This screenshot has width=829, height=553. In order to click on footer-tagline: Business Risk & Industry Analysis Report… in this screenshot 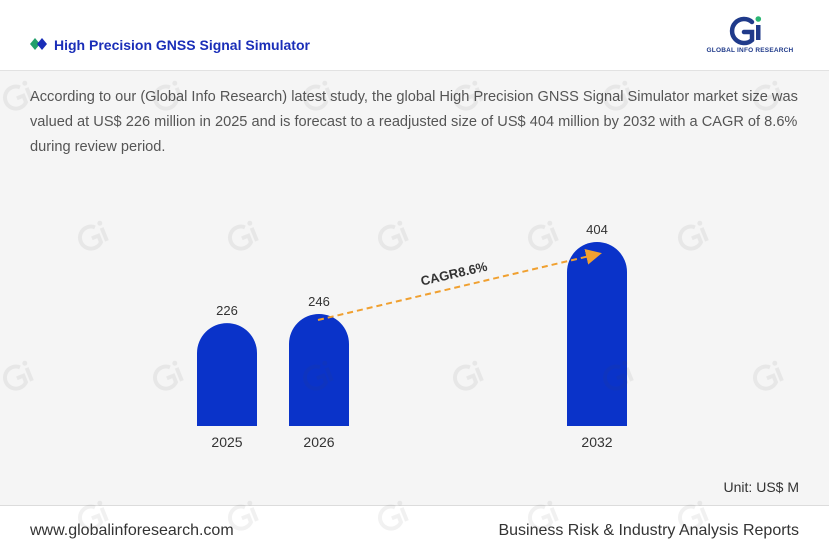, I will do `click(648, 530)`.